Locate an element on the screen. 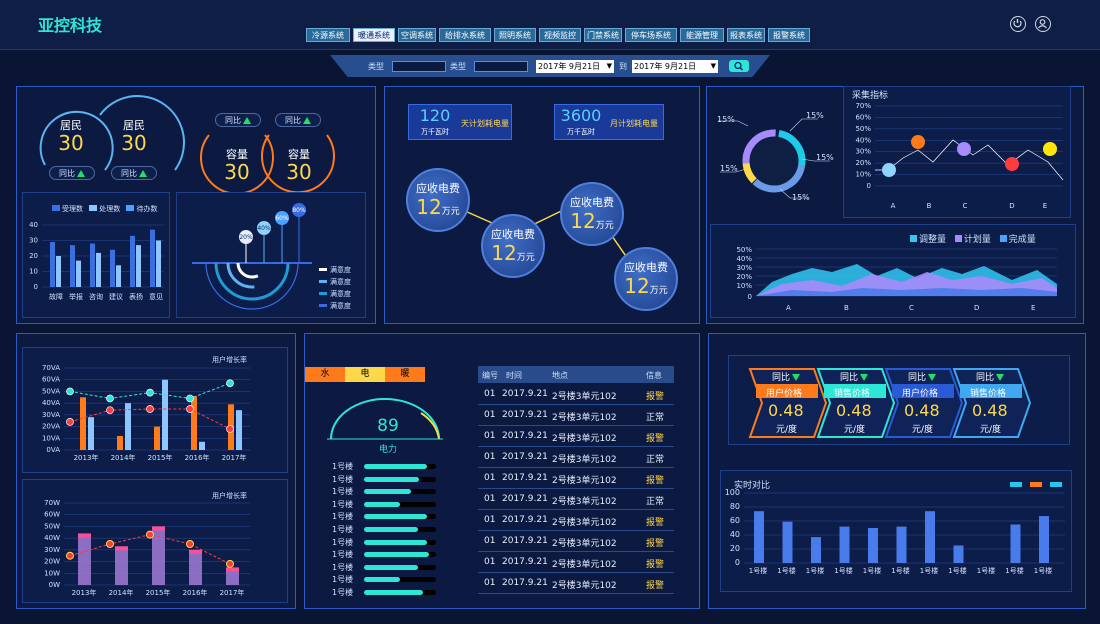 This screenshot has height=624, width=1100. bar-cap is located at coordinates (195, 551).